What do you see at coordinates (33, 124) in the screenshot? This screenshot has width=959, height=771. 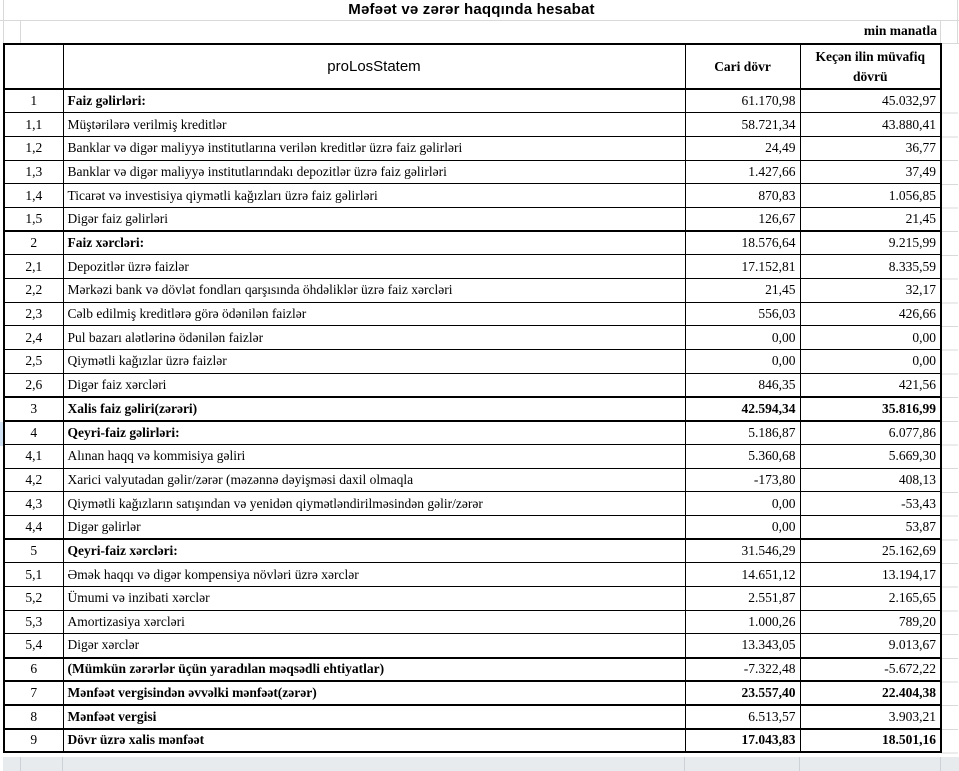 I see `row-number-cell: 1,1` at bounding box center [33, 124].